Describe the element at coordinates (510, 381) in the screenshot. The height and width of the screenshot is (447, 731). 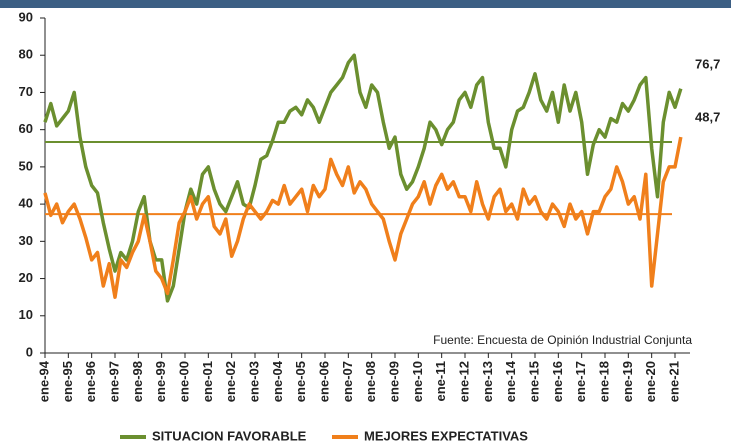
I see `x-tick-label: ene-14` at that location.